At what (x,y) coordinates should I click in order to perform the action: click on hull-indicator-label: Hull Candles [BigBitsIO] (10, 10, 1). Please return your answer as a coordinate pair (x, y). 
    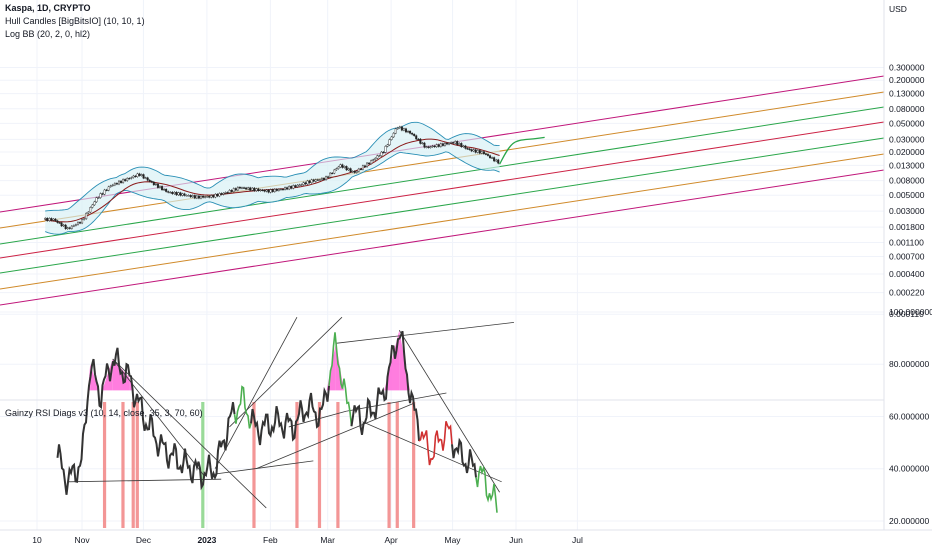
    Looking at the image, I should click on (75, 21).